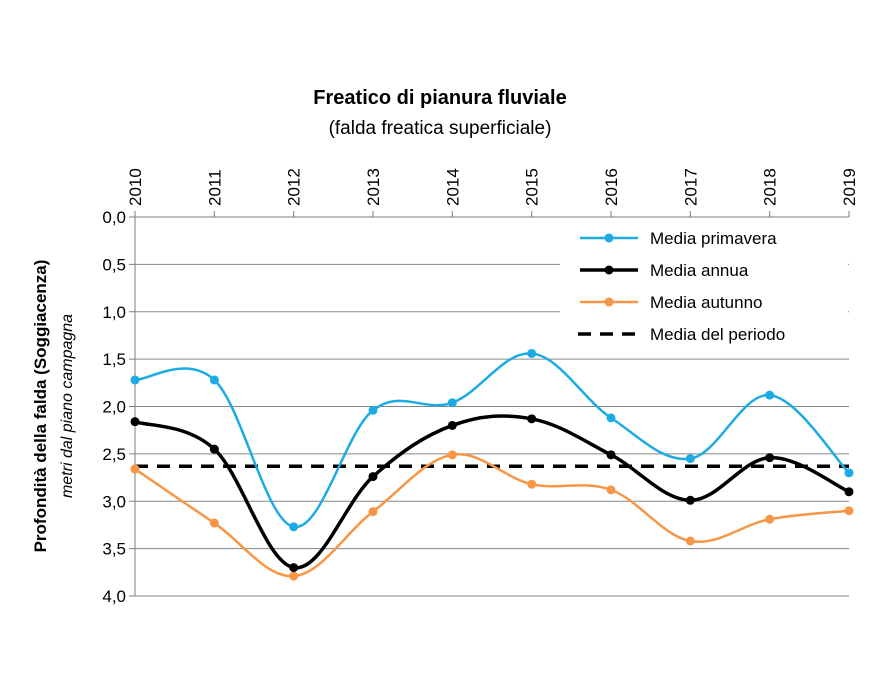  What do you see at coordinates (532, 187) in the screenshot?
I see `x-tick-label: 2015` at bounding box center [532, 187].